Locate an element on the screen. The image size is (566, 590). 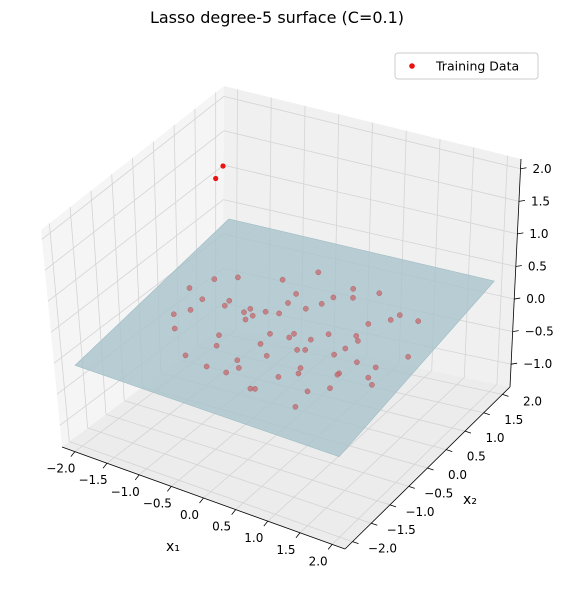
y-tick-label: −0.5 is located at coordinates (438, 493).